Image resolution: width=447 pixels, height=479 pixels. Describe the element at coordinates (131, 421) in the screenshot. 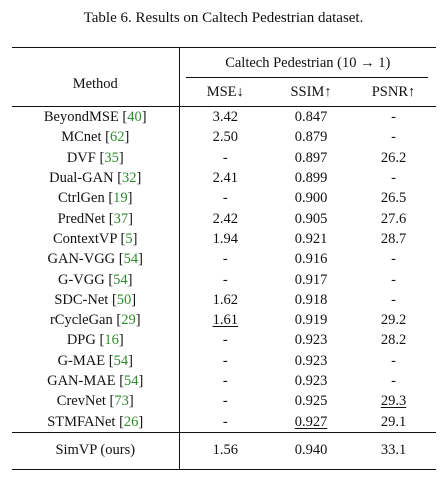

I see `citation-link: 26` at that location.